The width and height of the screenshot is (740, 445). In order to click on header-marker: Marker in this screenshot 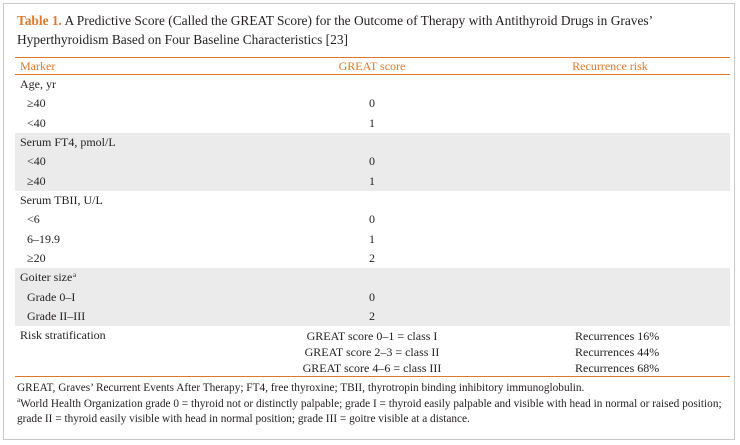, I will do `click(38, 66)`.